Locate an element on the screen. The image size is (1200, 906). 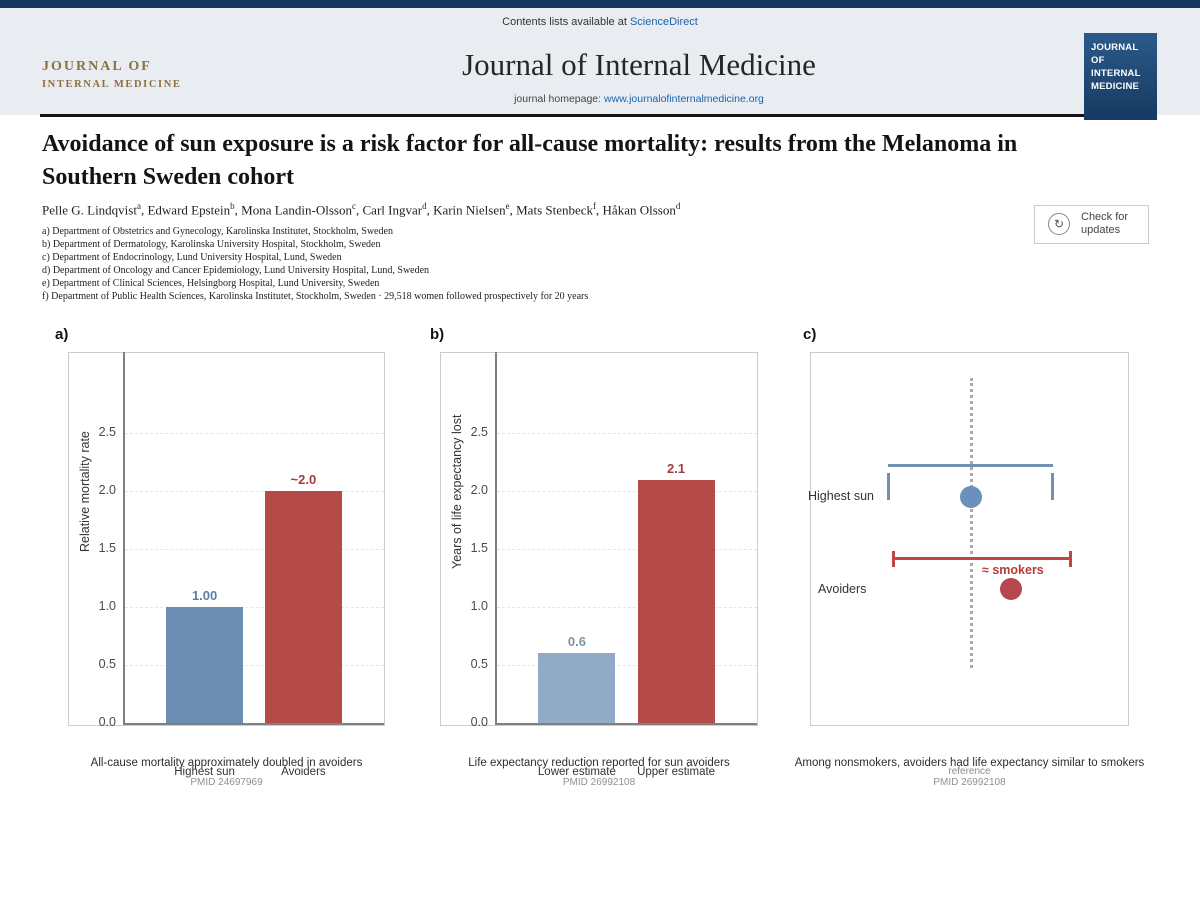
highest-sun-ci-cap-left is located at coordinates (888, 486).